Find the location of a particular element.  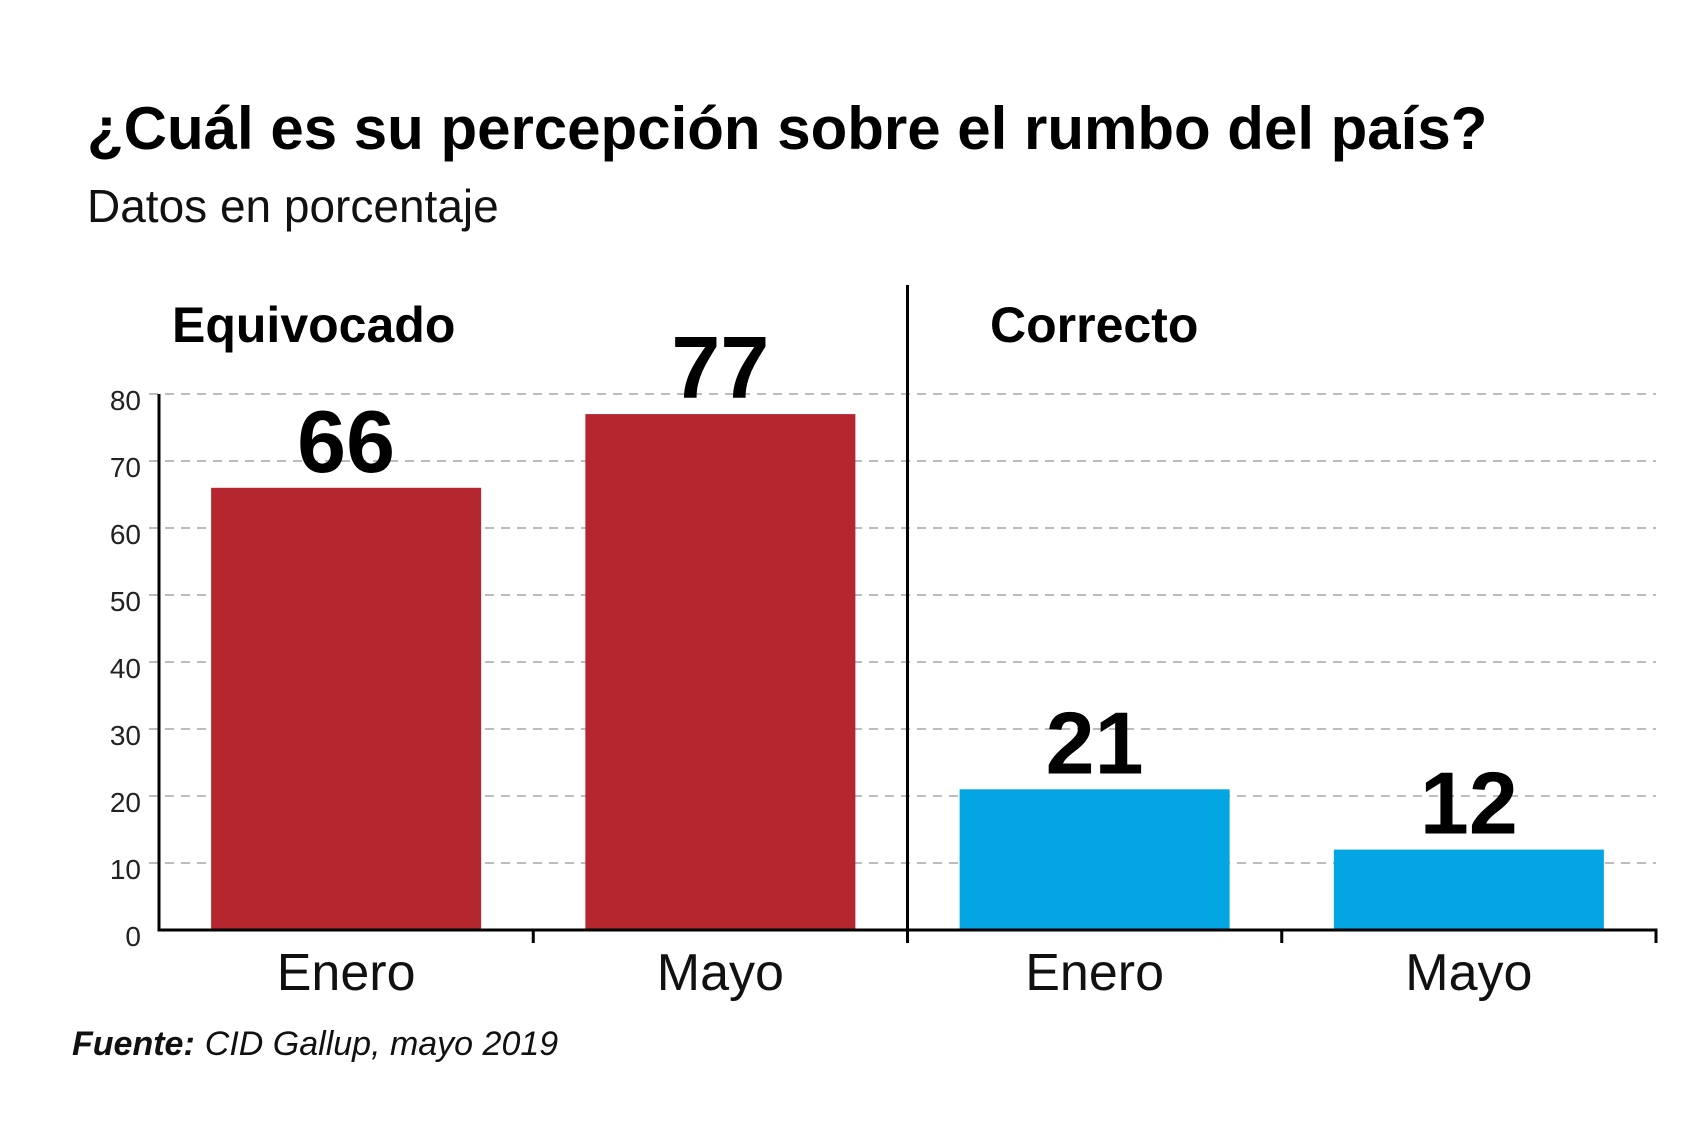

y-tick-label-40: 40 is located at coordinates (125, 668).